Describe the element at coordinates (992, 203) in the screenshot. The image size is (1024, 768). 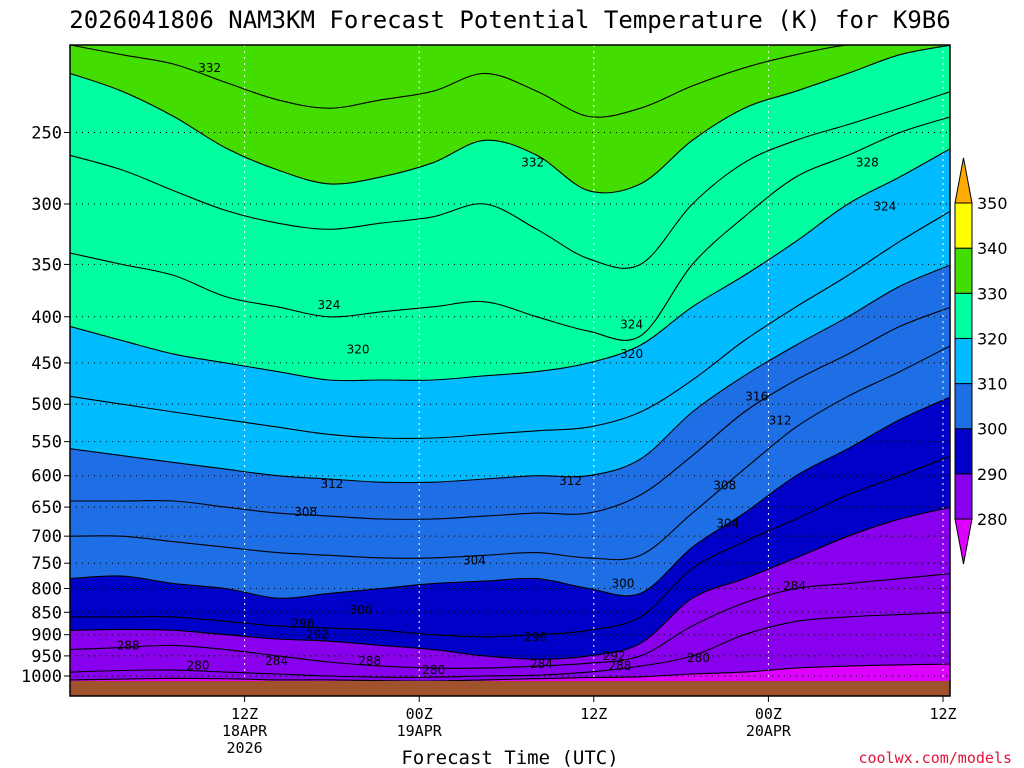
I see `legend-label-350: 350` at that location.